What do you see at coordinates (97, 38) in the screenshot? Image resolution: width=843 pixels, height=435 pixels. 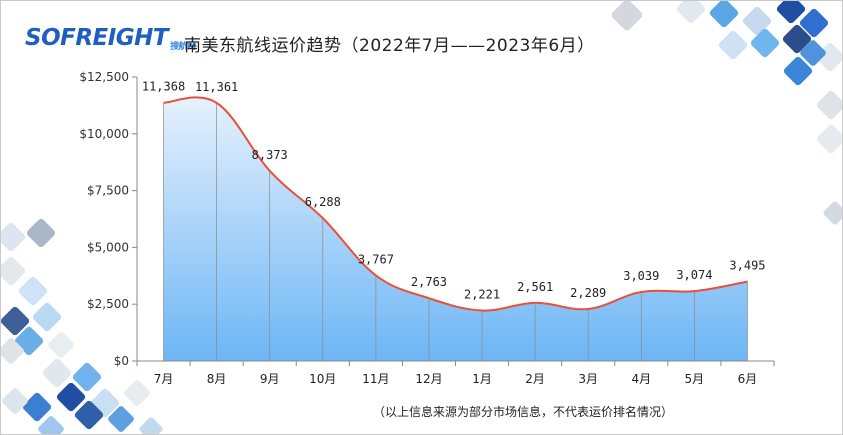 I see `logo-text: SOFREIGHT` at bounding box center [97, 38].